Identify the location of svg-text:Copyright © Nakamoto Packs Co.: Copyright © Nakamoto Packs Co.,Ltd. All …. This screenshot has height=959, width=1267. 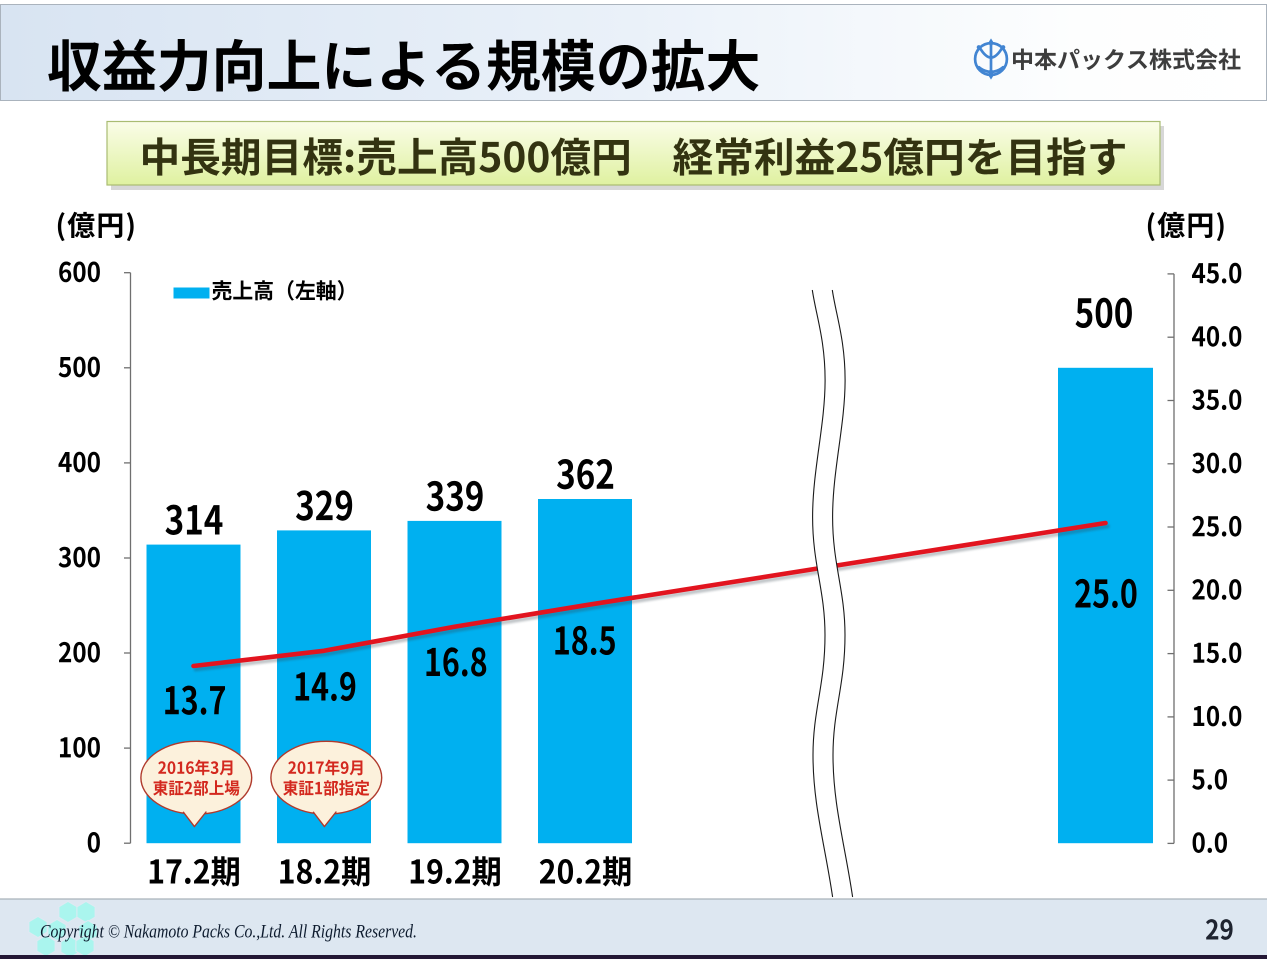
(228, 932).